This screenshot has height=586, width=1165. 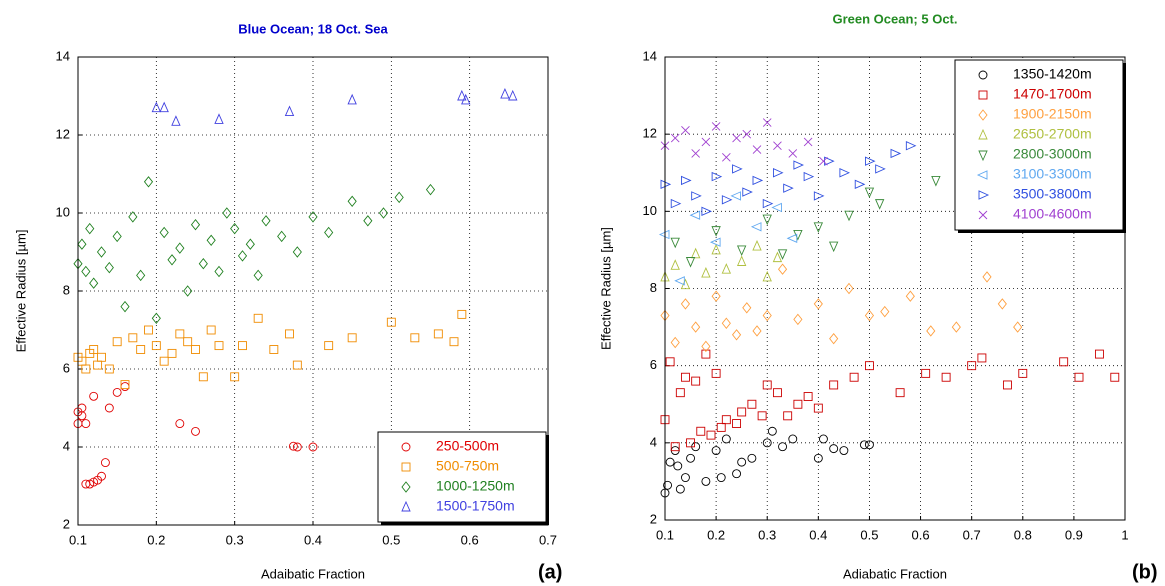 I want to click on legend, so click(x=1039, y=145).